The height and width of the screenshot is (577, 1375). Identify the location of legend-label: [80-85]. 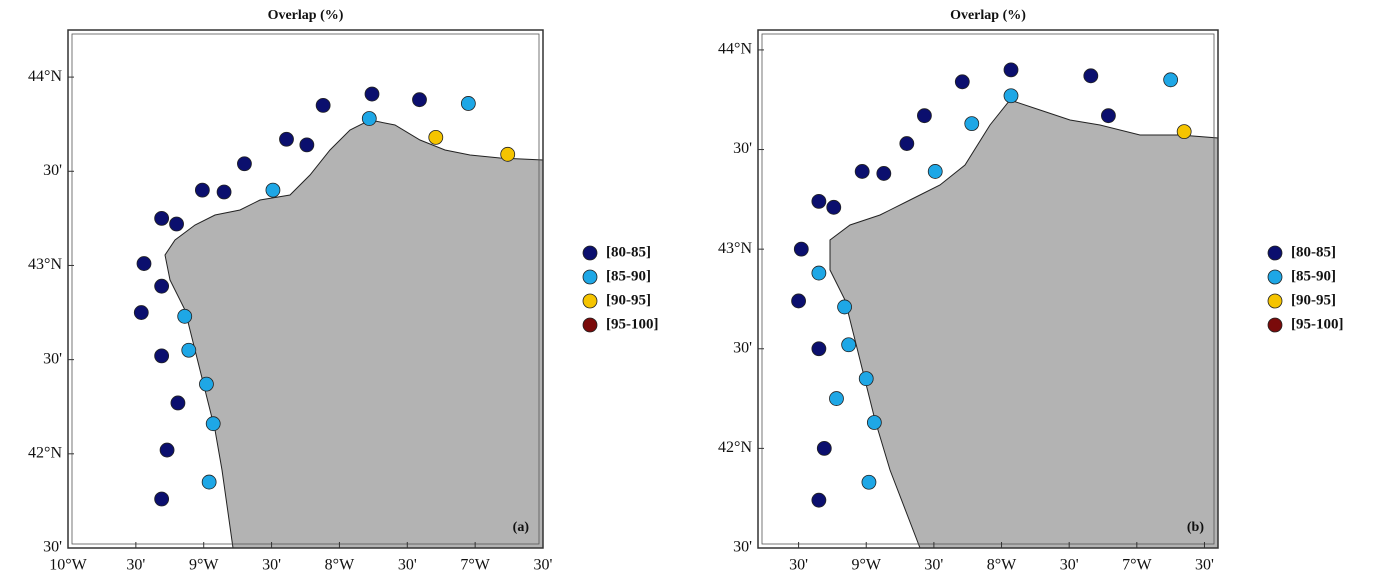
(1313, 252).